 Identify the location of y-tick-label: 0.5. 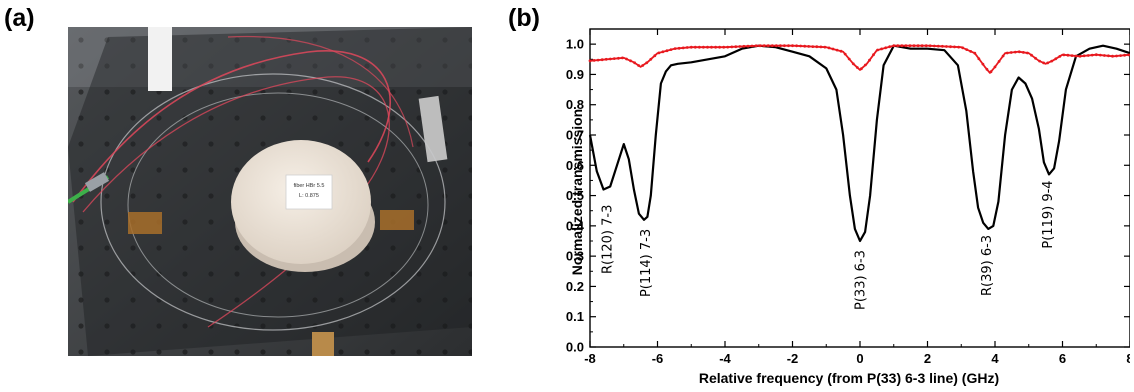
(575, 195).